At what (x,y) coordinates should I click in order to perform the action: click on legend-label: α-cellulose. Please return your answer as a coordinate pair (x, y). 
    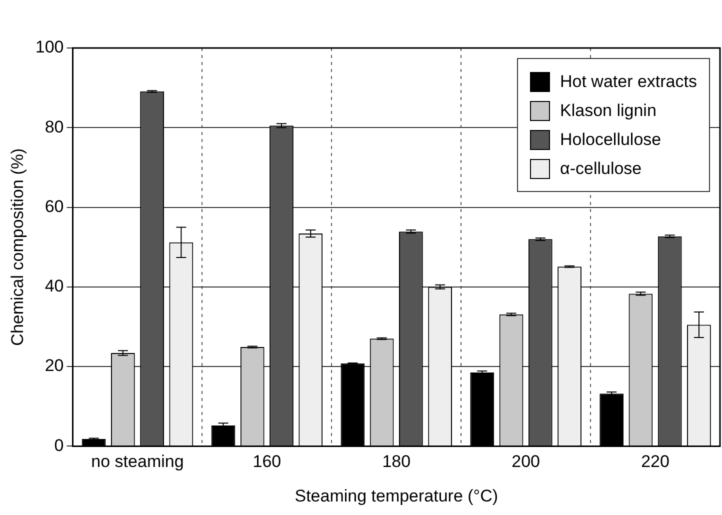
    Looking at the image, I should click on (601, 168).